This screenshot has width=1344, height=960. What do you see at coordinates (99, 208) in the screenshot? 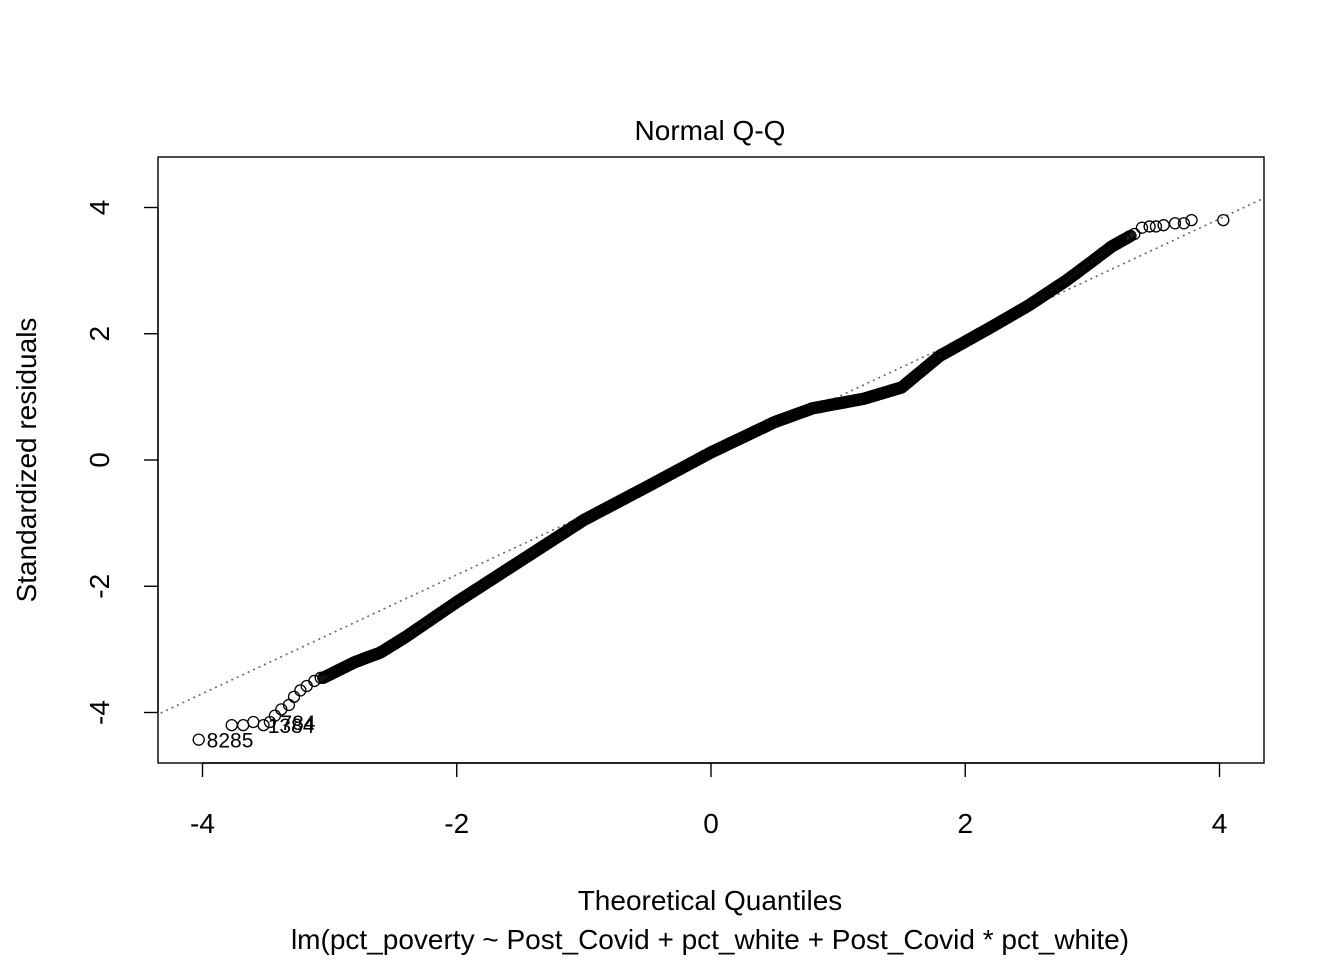
I see `y-tick-label-4: 4` at bounding box center [99, 208].